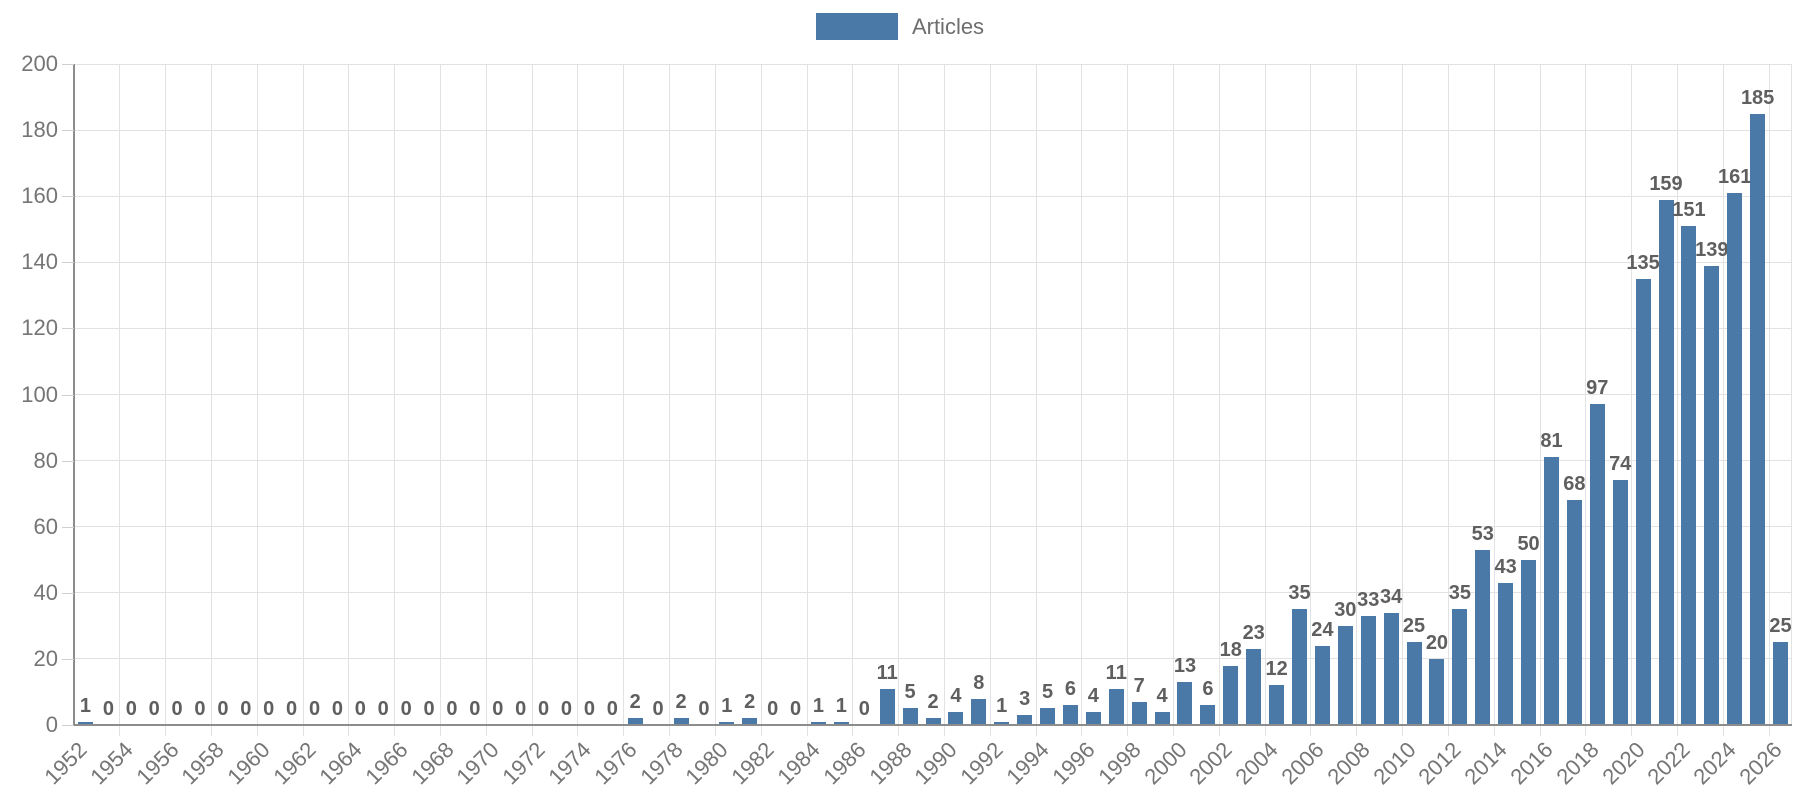 The image size is (1800, 800). What do you see at coordinates (933, 721) in the screenshot?
I see `bar-1989` at bounding box center [933, 721].